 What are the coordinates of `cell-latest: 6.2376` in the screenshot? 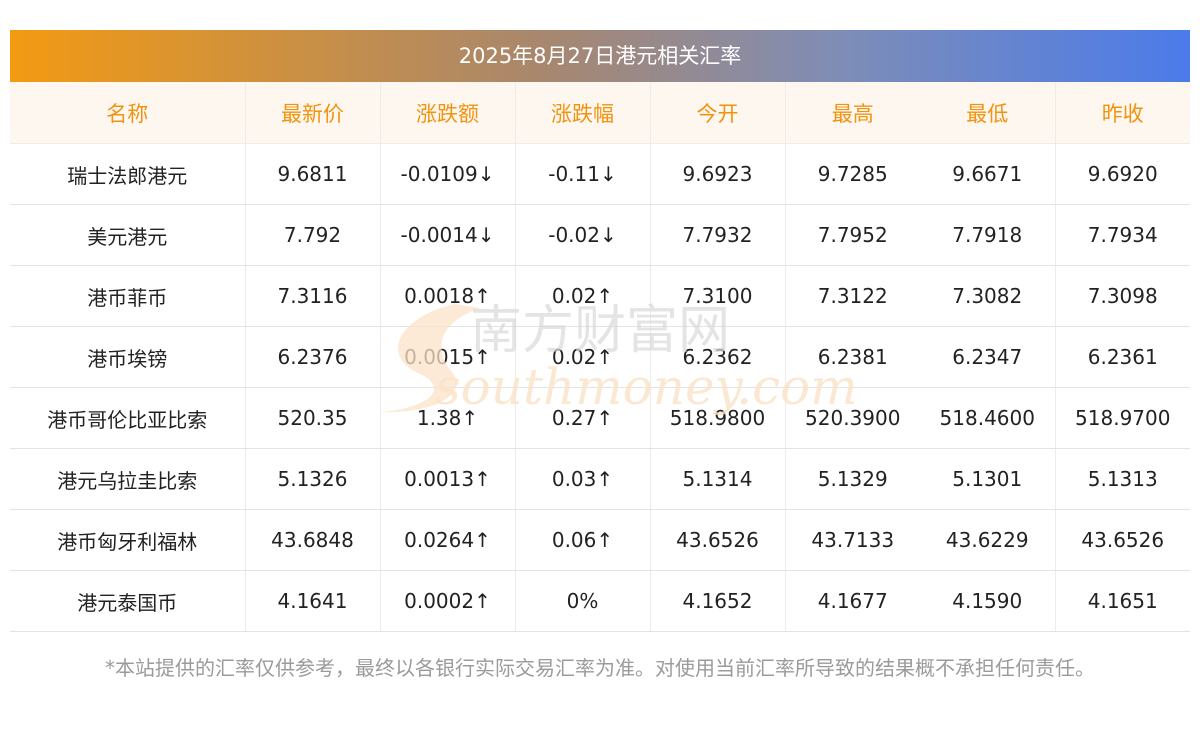 It's located at (313, 357).